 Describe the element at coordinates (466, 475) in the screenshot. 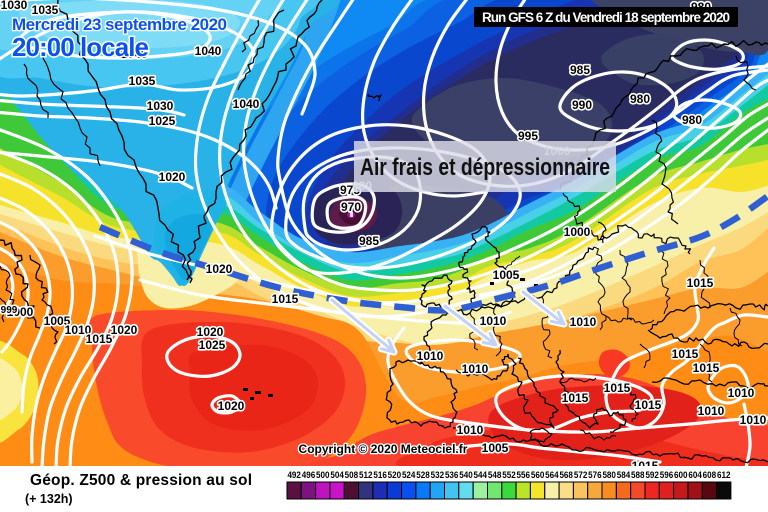

I see `svg-text: 540` at that location.